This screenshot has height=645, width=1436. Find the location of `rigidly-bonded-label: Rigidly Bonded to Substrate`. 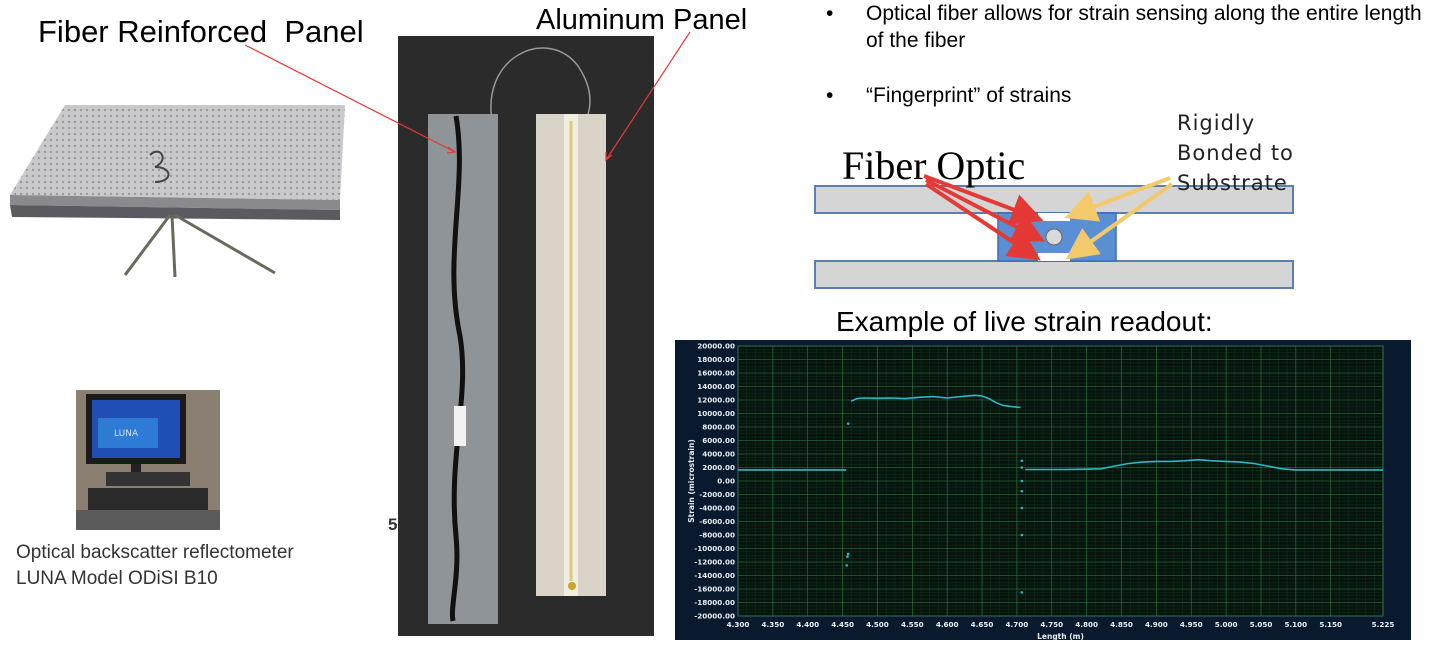

rigidly-bonded-label: Rigidly Bonded to Substrate is located at coordinates (1235, 153).